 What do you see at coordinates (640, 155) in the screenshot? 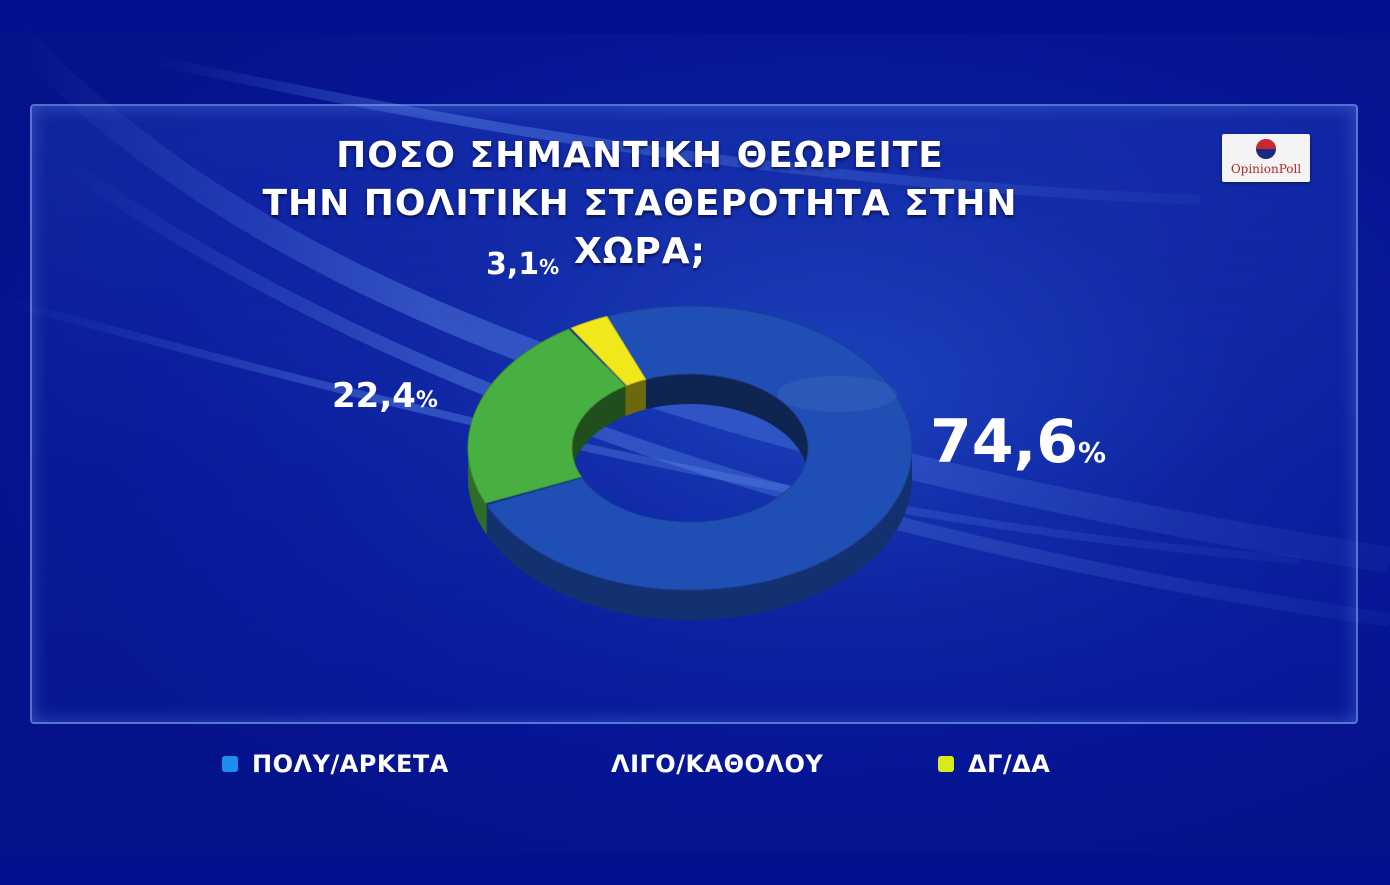
I see `title-line-1: ΠΟΣΟ ΣΗΜΑΝΤΙΚΗ ΘΕΩΡΕΙΤΕ` at bounding box center [640, 155].